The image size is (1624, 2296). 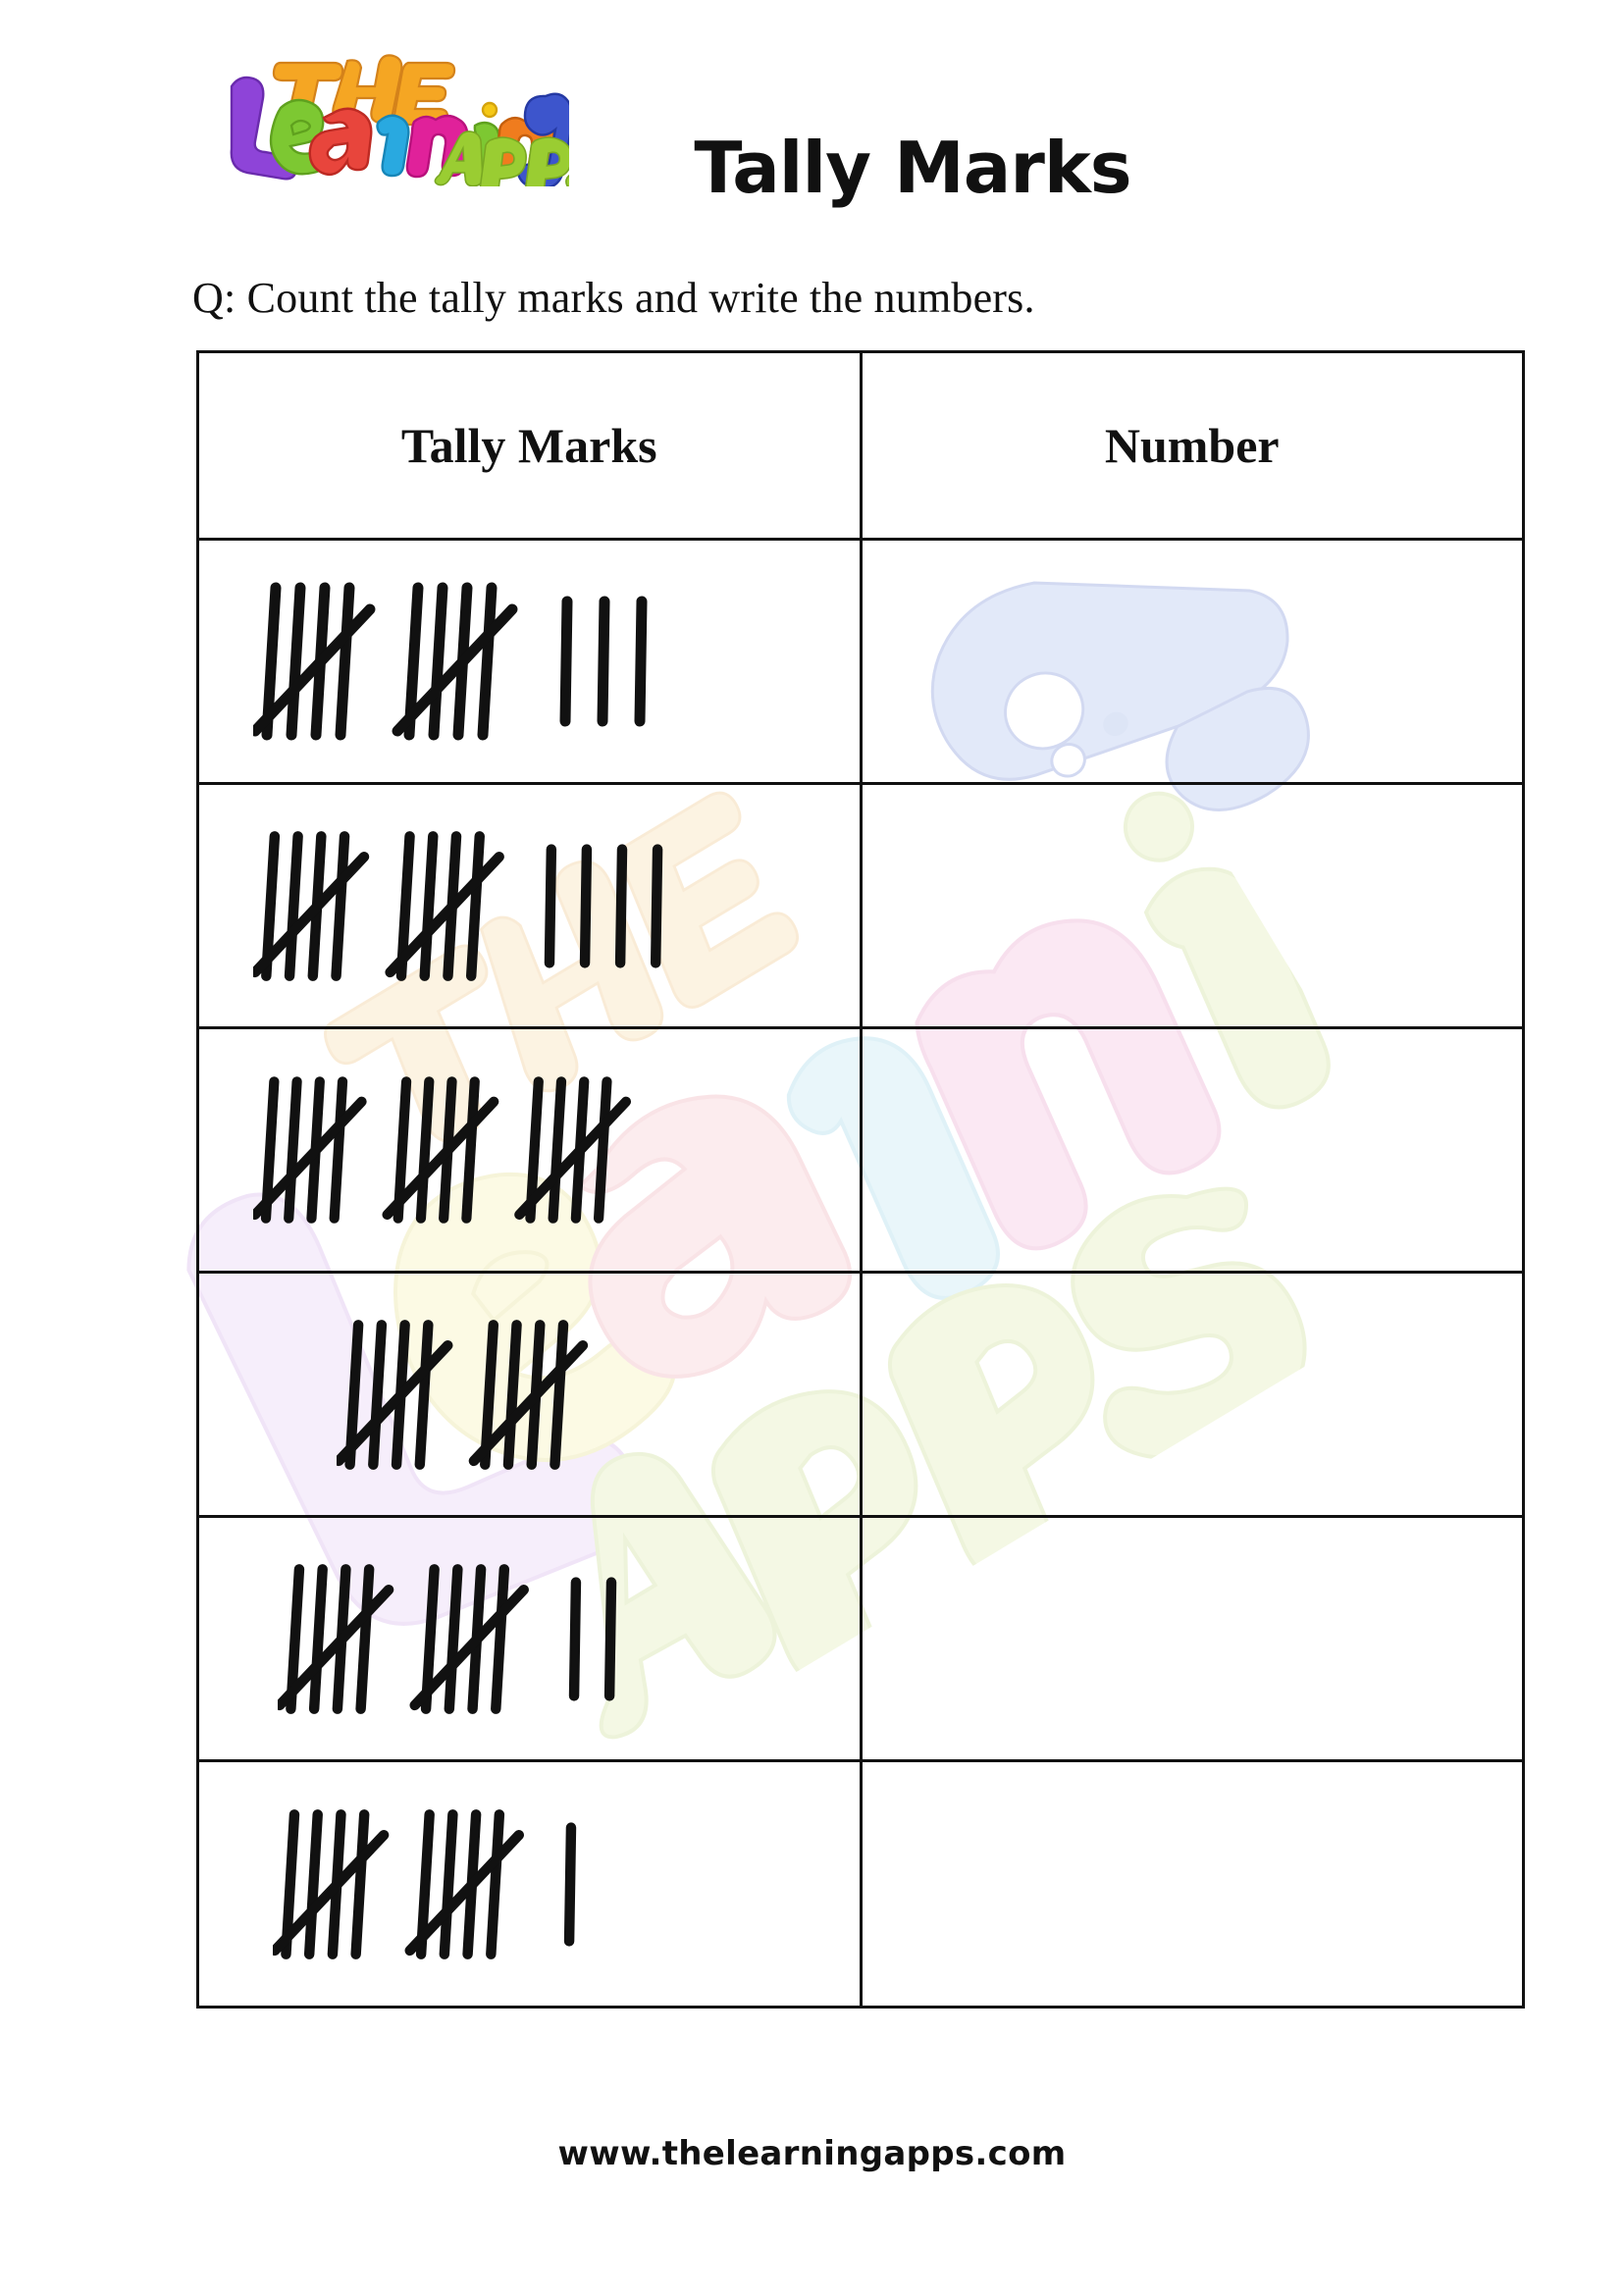 What do you see at coordinates (812, 2153) in the screenshot?
I see `footer-url: www.thelearningapps.com` at bounding box center [812, 2153].